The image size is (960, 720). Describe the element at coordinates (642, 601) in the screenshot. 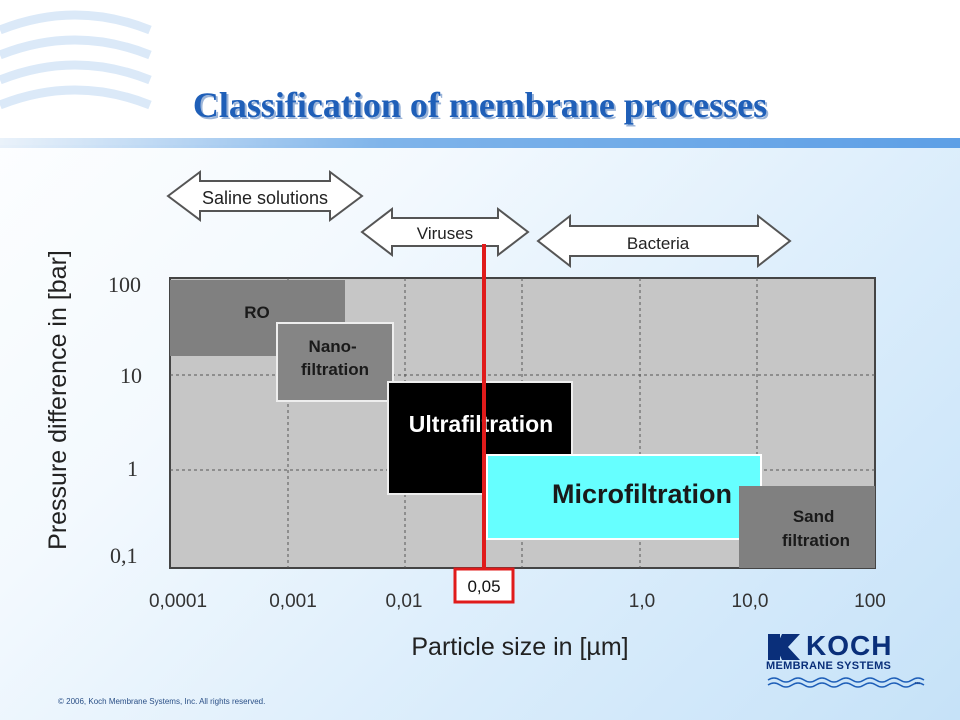

I see `x-tick-label: 1,0` at that location.